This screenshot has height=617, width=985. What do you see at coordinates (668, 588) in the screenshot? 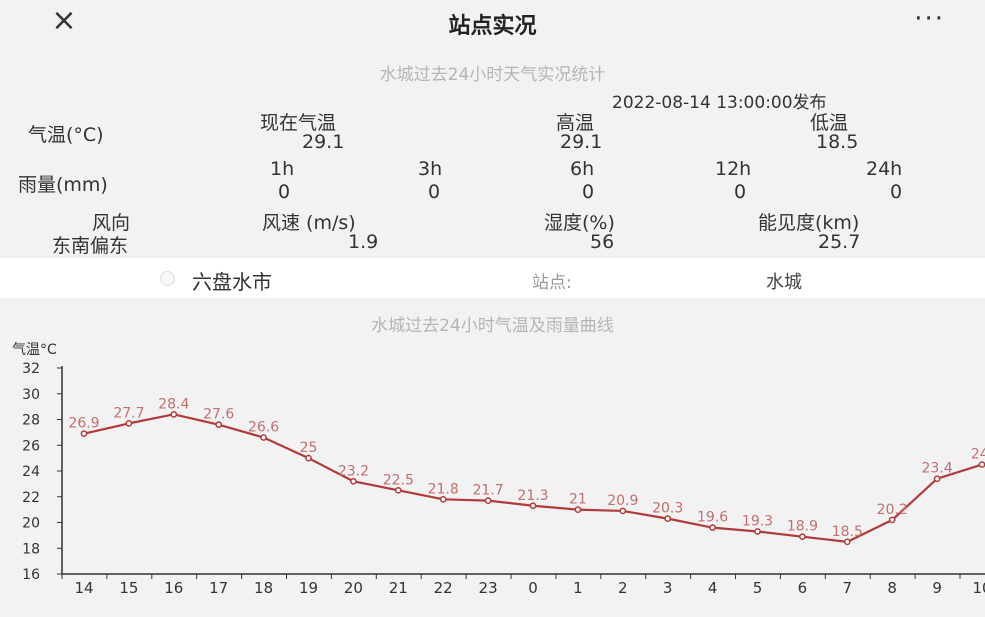
I see `x-tick-label: 3` at bounding box center [668, 588].